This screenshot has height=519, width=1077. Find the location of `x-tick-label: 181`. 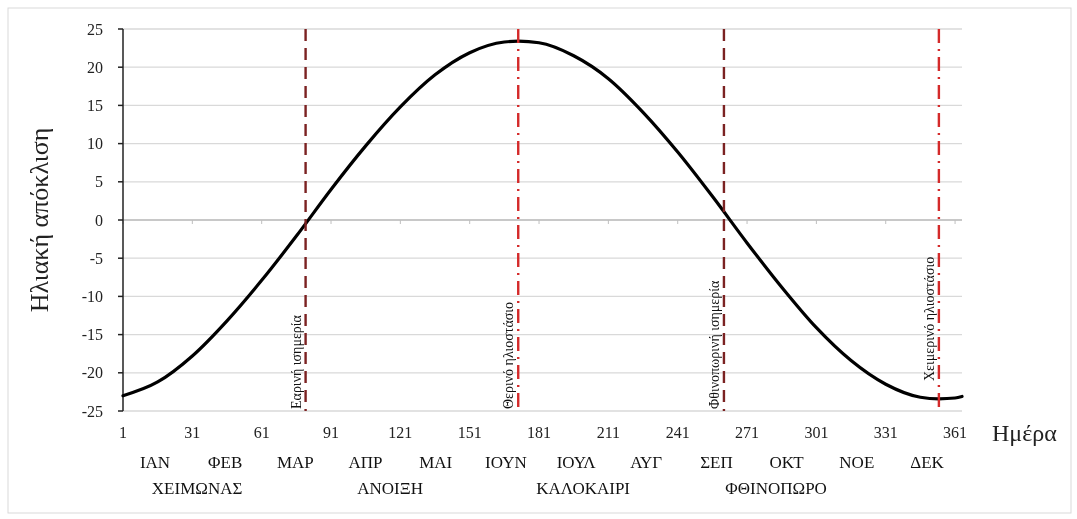

x-tick-label: 181 is located at coordinates (539, 432).